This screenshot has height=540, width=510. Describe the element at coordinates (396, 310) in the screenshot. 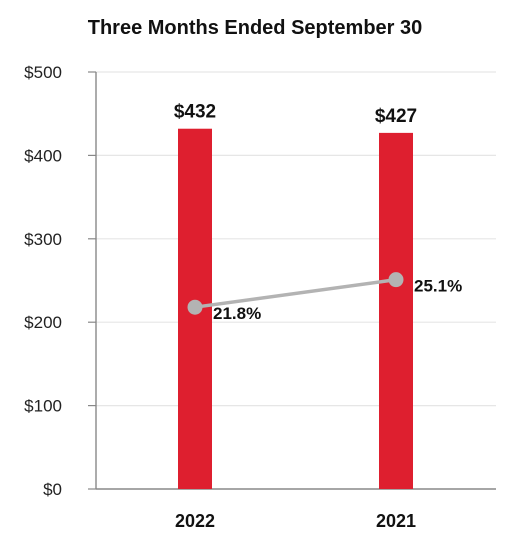

I see `bar-2021` at that location.